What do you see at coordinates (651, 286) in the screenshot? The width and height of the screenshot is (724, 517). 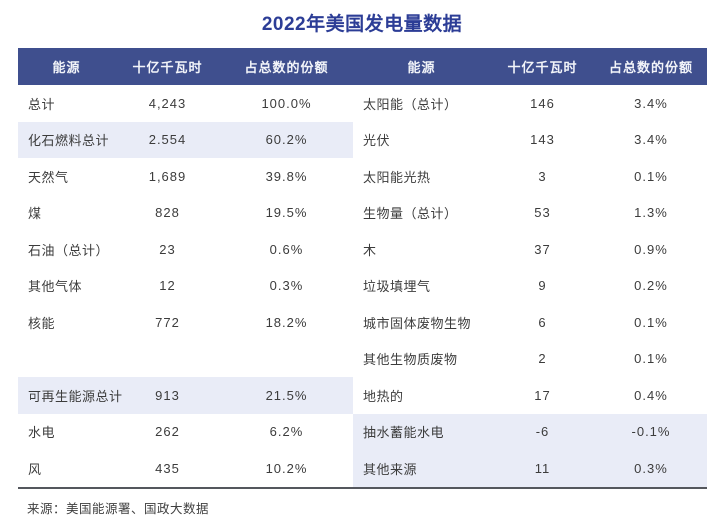 I see `cell-share-value: 0.2%` at bounding box center [651, 286].